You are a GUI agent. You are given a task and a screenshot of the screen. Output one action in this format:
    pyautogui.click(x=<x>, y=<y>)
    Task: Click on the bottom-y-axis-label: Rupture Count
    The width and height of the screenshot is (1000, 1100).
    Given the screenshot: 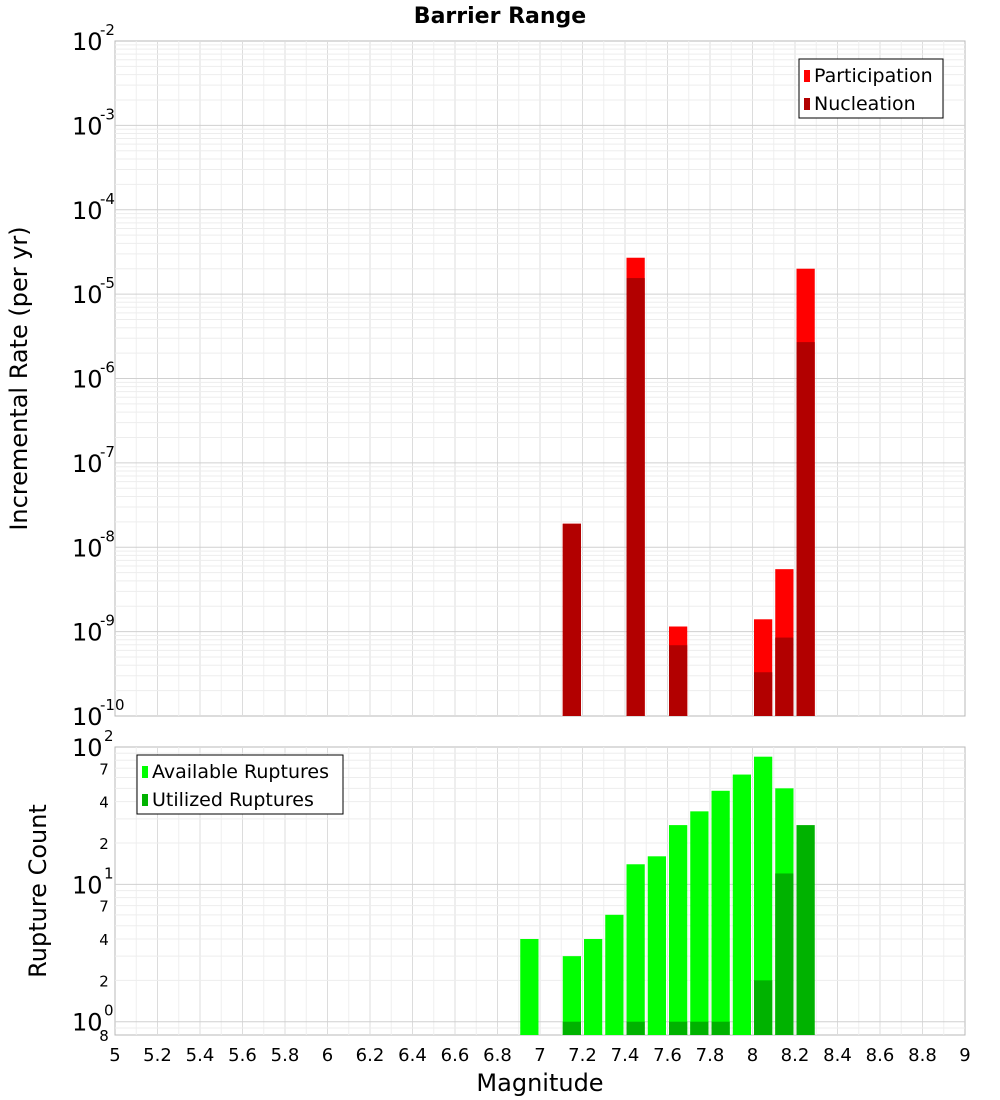 What is the action you would take?
    pyautogui.click(x=38, y=891)
    